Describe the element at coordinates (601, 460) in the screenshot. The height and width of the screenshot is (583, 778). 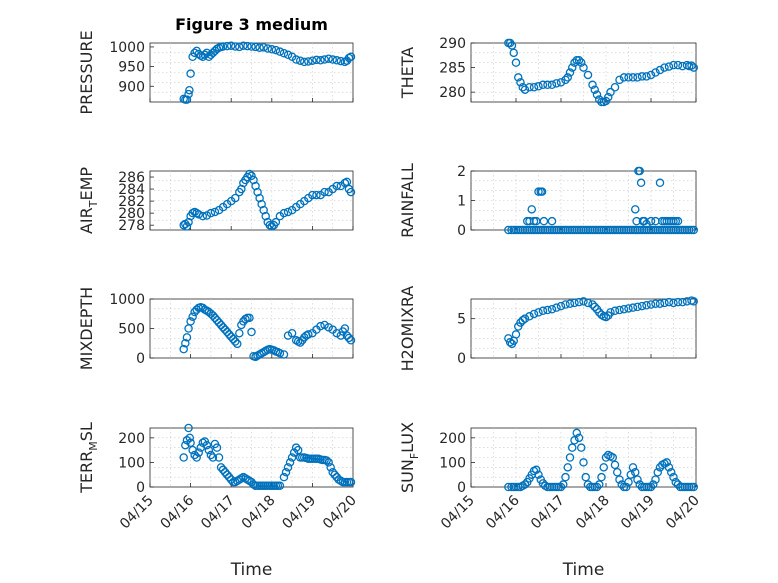
I see `data-points` at that location.